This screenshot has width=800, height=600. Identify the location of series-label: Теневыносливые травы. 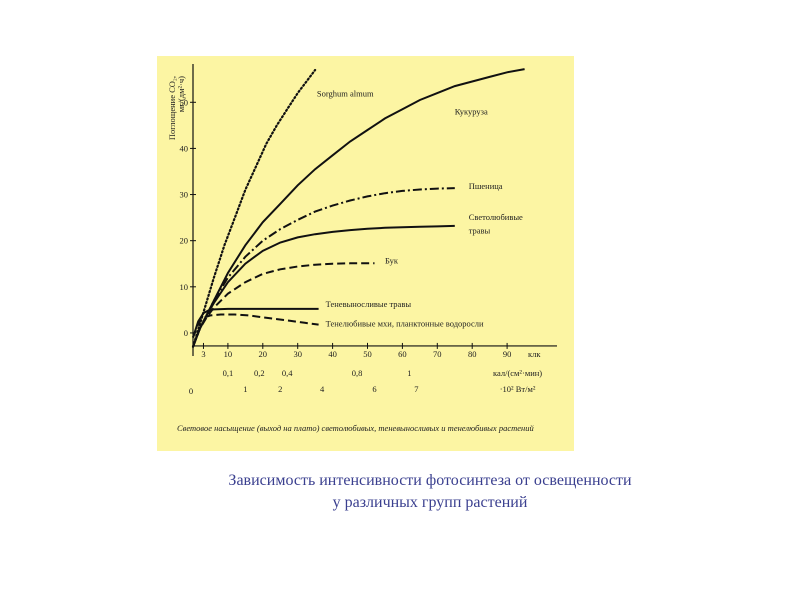
(369, 304).